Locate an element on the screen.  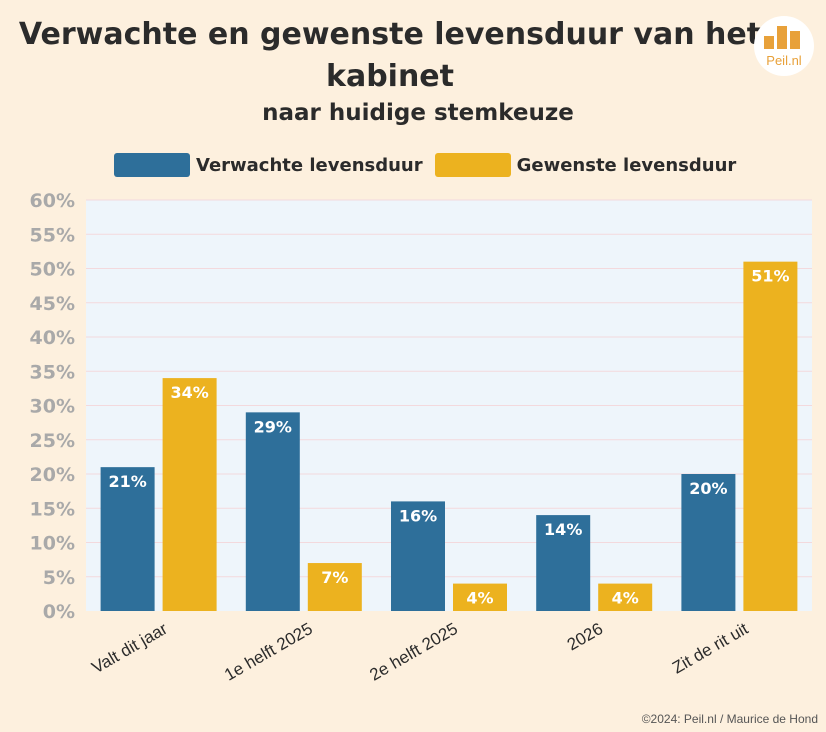
data-label: 29% is located at coordinates (273, 426).